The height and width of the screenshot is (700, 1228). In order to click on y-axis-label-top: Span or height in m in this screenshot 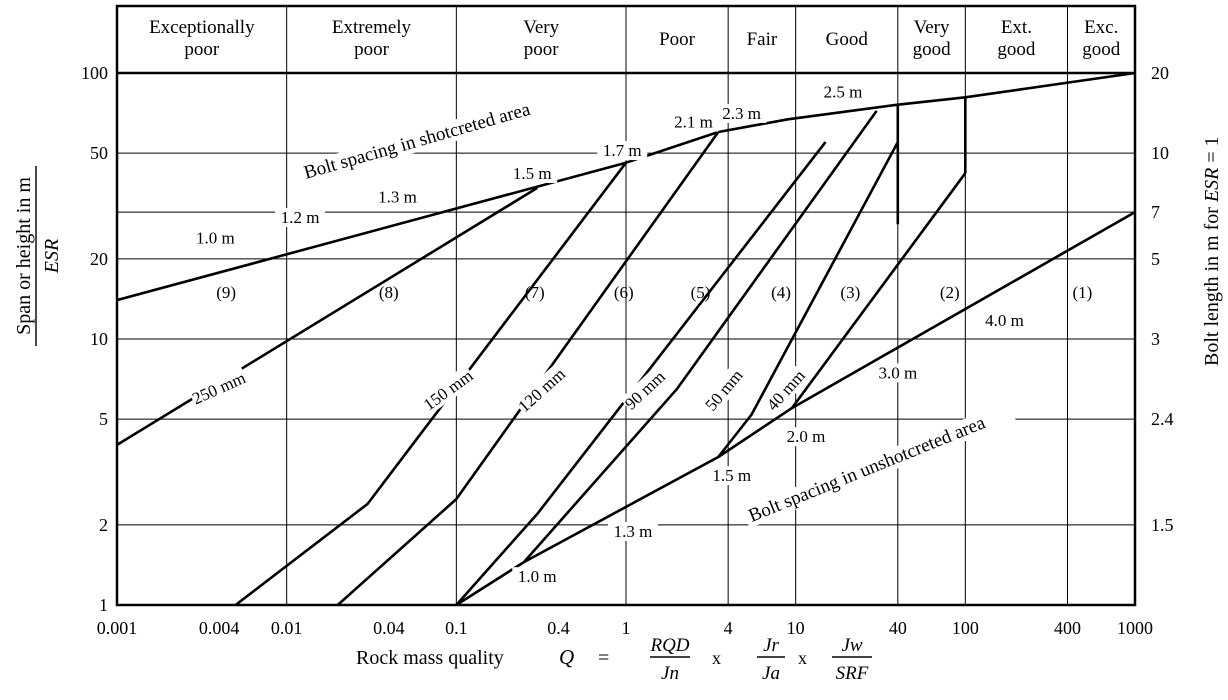, I will do `click(24, 256)`.